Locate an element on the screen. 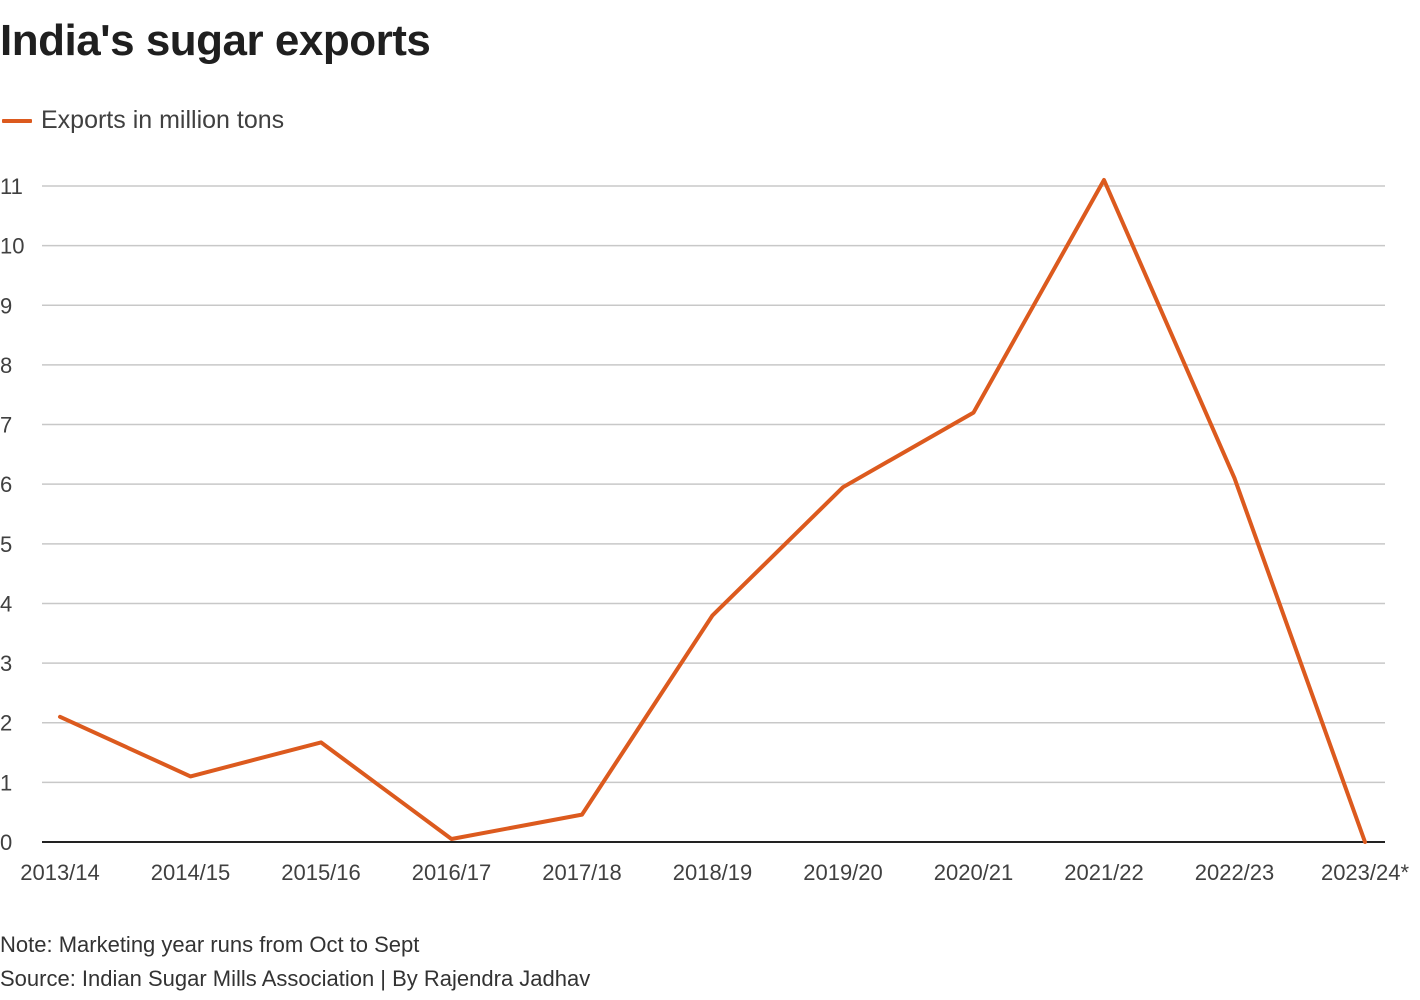 The width and height of the screenshot is (1420, 1000). y-tick-label: 9 is located at coordinates (6, 305).